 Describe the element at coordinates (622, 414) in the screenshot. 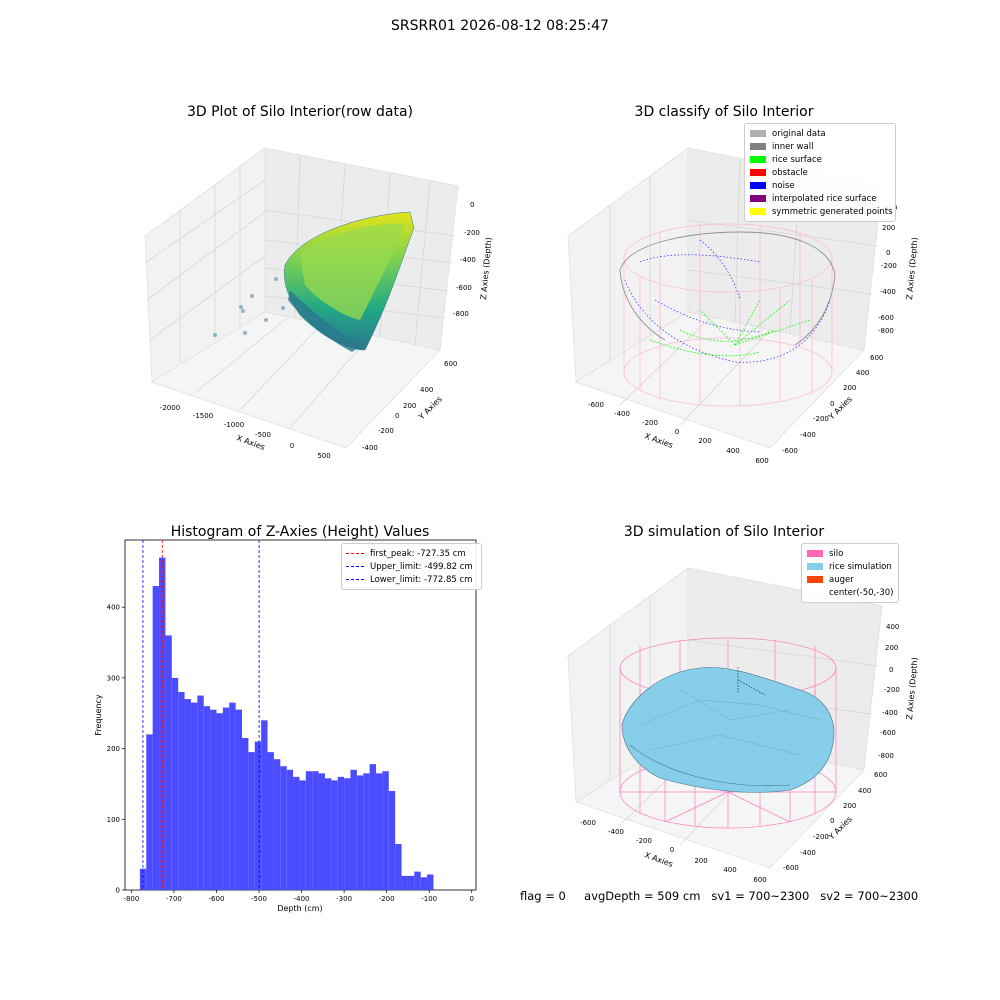

I see `classify-xtick: -400` at that location.